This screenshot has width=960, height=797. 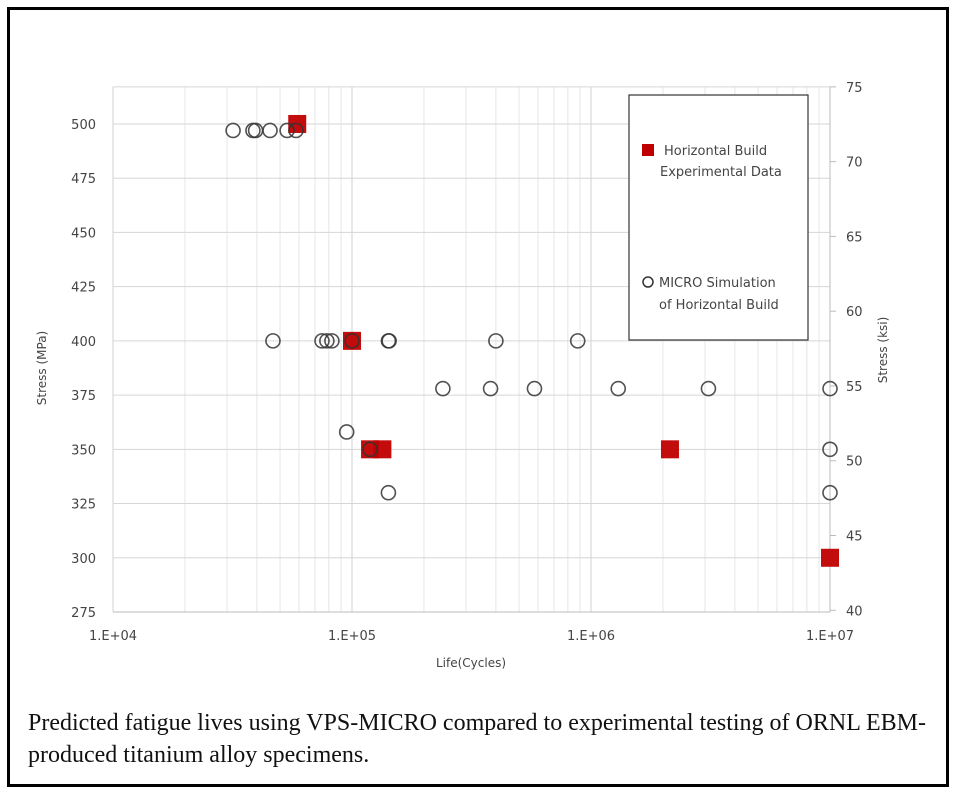 What do you see at coordinates (113, 636) in the screenshot?
I see `x-tick-label: 1.E+04` at bounding box center [113, 636].